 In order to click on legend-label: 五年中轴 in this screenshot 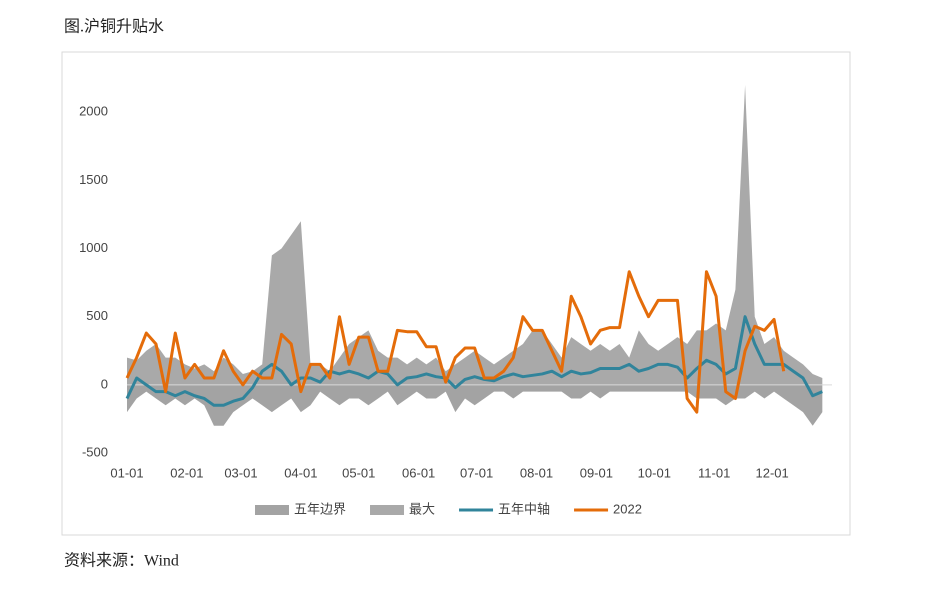, I will do `click(524, 508)`.